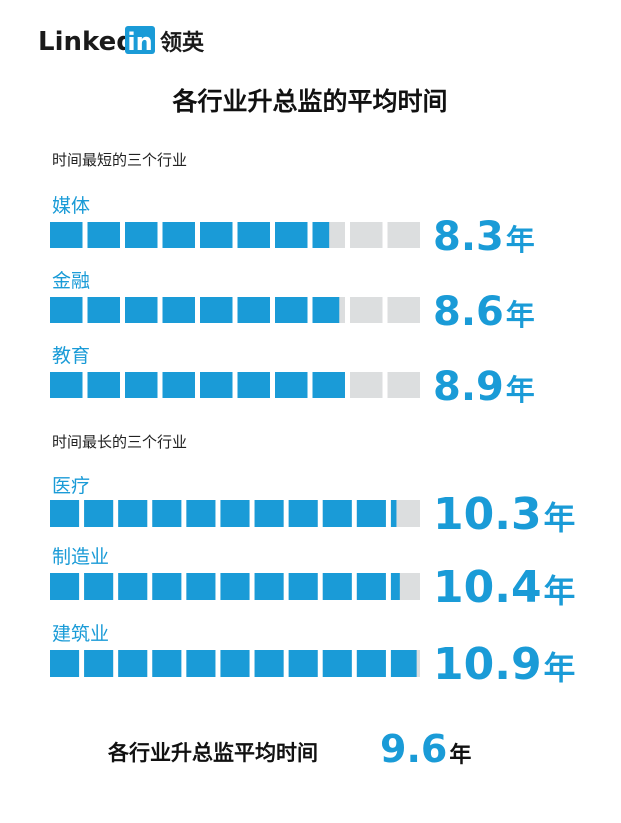  What do you see at coordinates (71, 206) in the screenshot?
I see `category-label: 媒体` at bounding box center [71, 206].